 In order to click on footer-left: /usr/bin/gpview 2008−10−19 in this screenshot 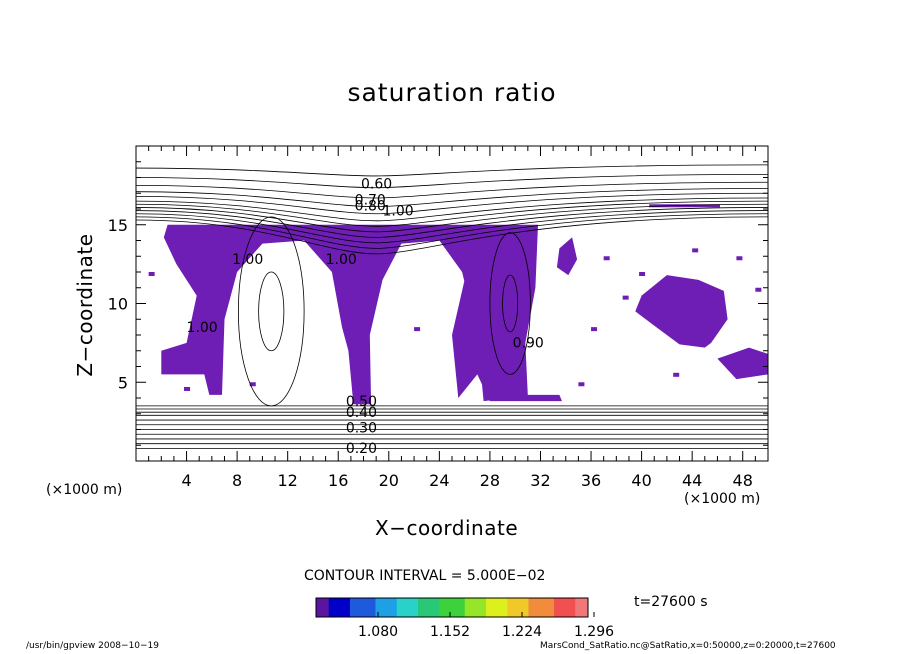, I will do `click(93, 646)`.